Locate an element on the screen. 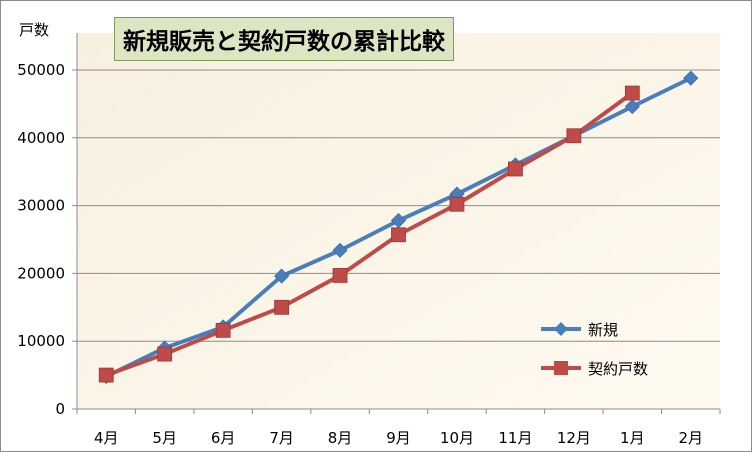  y-tick-label: 30000 is located at coordinates (41, 206).